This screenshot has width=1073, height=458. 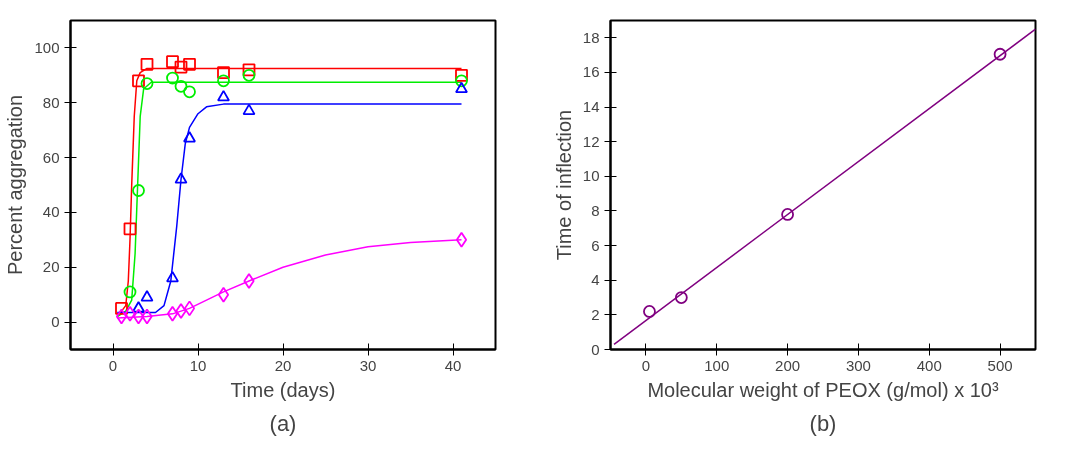 I want to click on y-tick-label: 6, so click(x=595, y=245).